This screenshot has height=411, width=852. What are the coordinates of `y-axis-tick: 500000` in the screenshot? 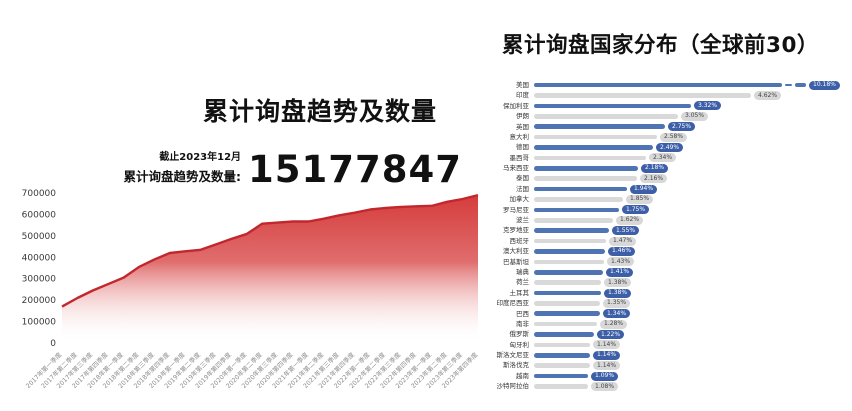 It's located at (39, 237).